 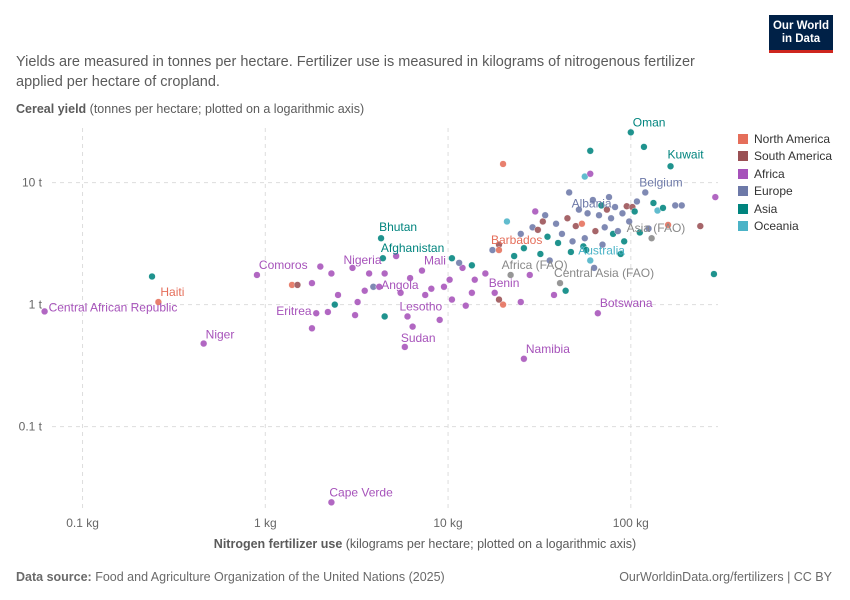 What do you see at coordinates (686, 154) in the screenshot?
I see `point-label: Kuwait` at bounding box center [686, 154].